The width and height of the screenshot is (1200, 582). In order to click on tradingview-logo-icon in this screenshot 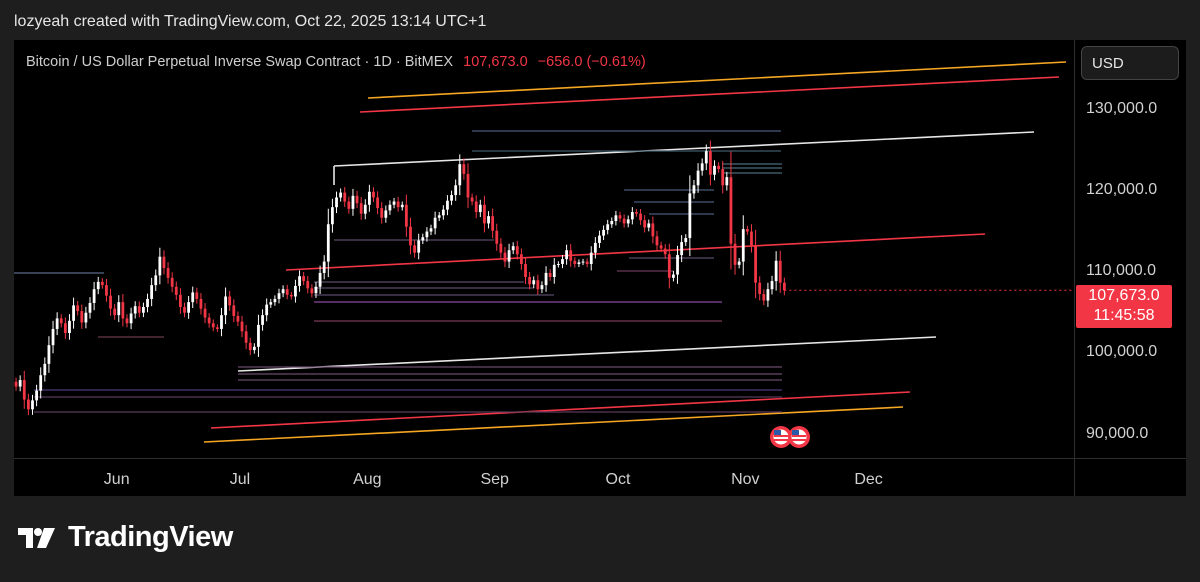, I will do `click(36, 537)`.